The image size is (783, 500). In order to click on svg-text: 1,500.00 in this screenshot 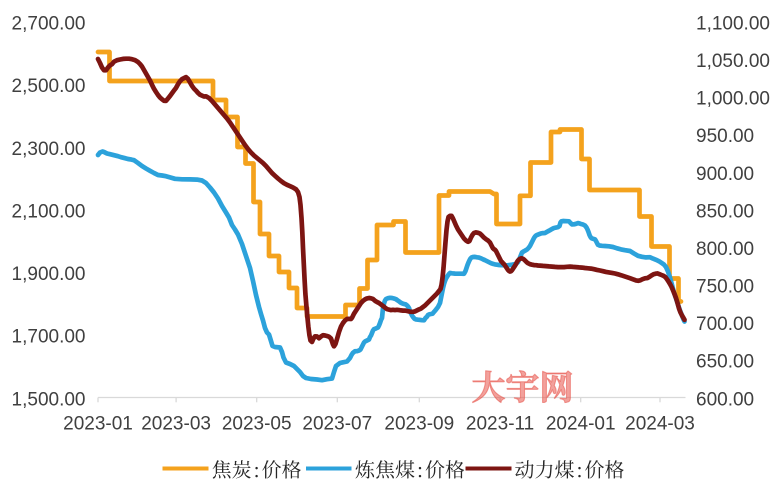, I will do `click(49, 399)`.